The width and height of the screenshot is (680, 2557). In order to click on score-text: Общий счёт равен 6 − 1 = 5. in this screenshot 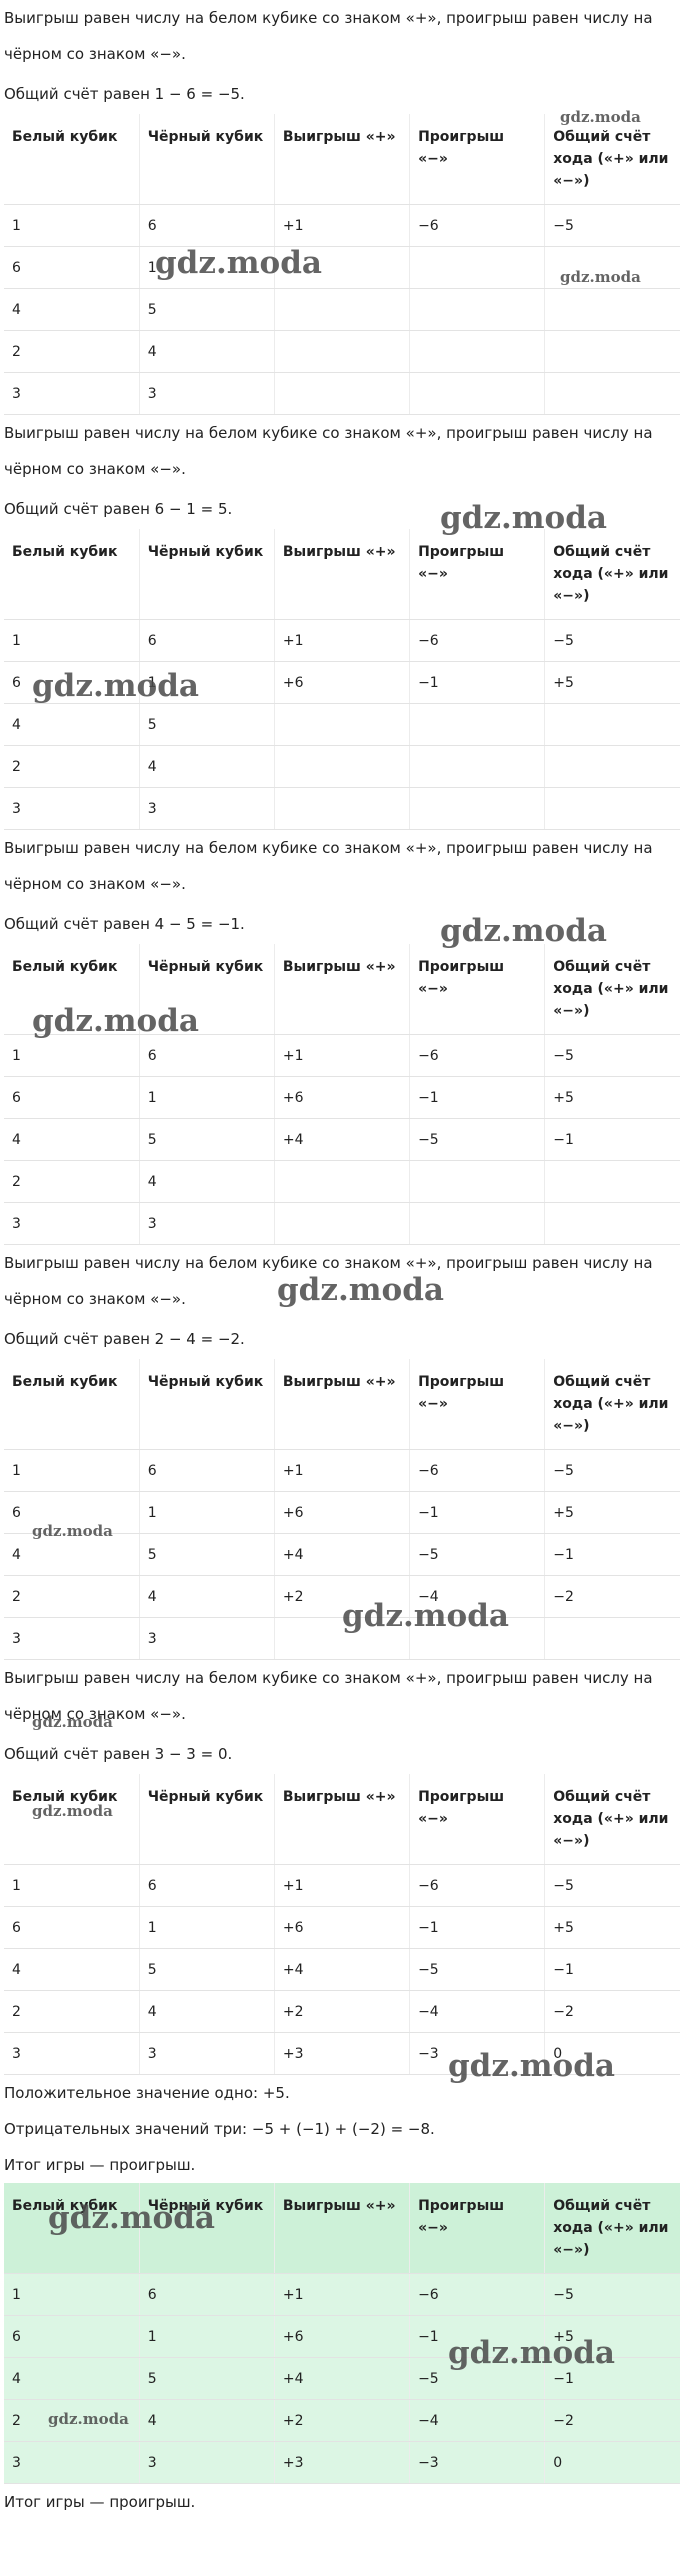, I will do `click(118, 509)`.